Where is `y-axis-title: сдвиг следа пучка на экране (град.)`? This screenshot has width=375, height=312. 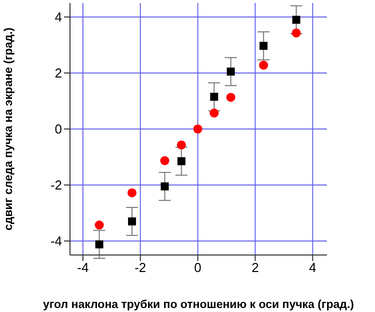 y-axis-title: сдвиг следа пучка на экране (град.) is located at coordinates (9, 128).